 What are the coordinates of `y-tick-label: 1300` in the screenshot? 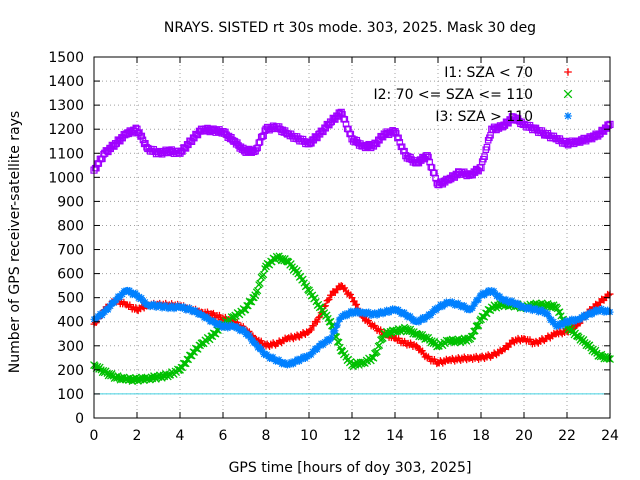 It's located at (66, 106).